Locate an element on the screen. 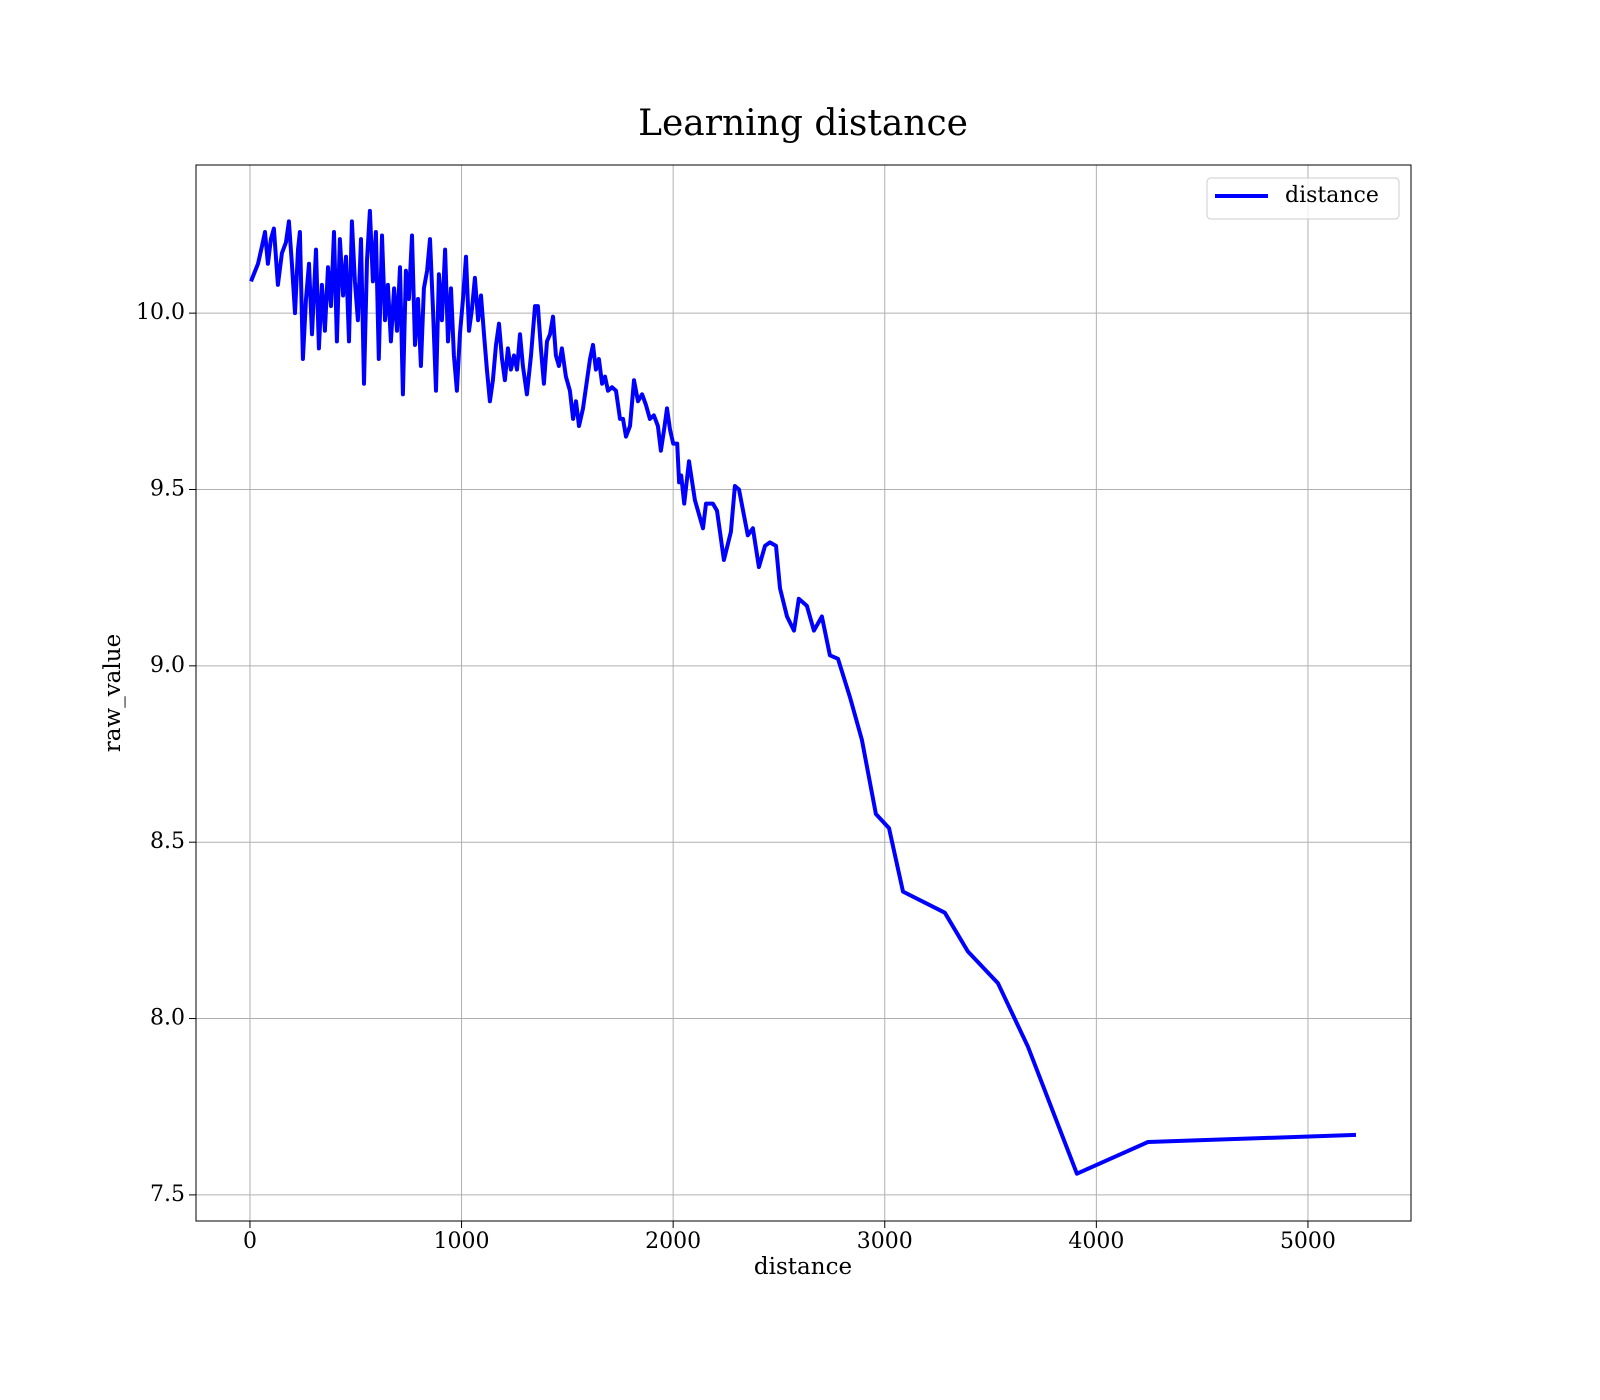 Image resolution: width=1600 pixels, height=1400 pixels. y-tick-label: 8.5 is located at coordinates (167, 841).